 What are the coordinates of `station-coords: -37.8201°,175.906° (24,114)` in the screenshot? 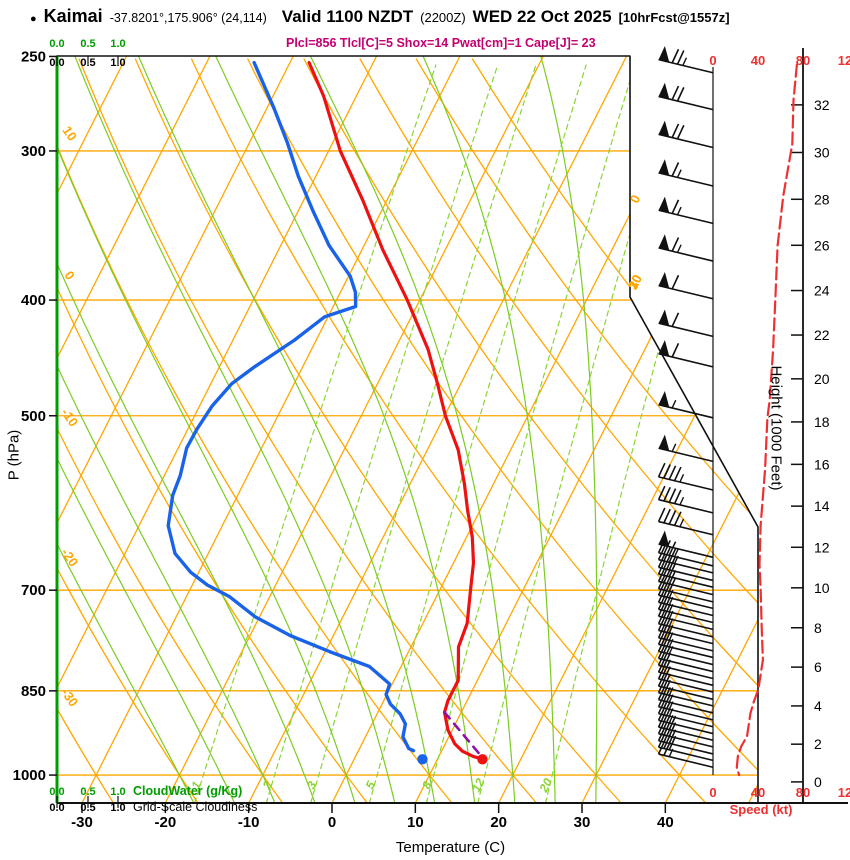 It's located at (188, 18).